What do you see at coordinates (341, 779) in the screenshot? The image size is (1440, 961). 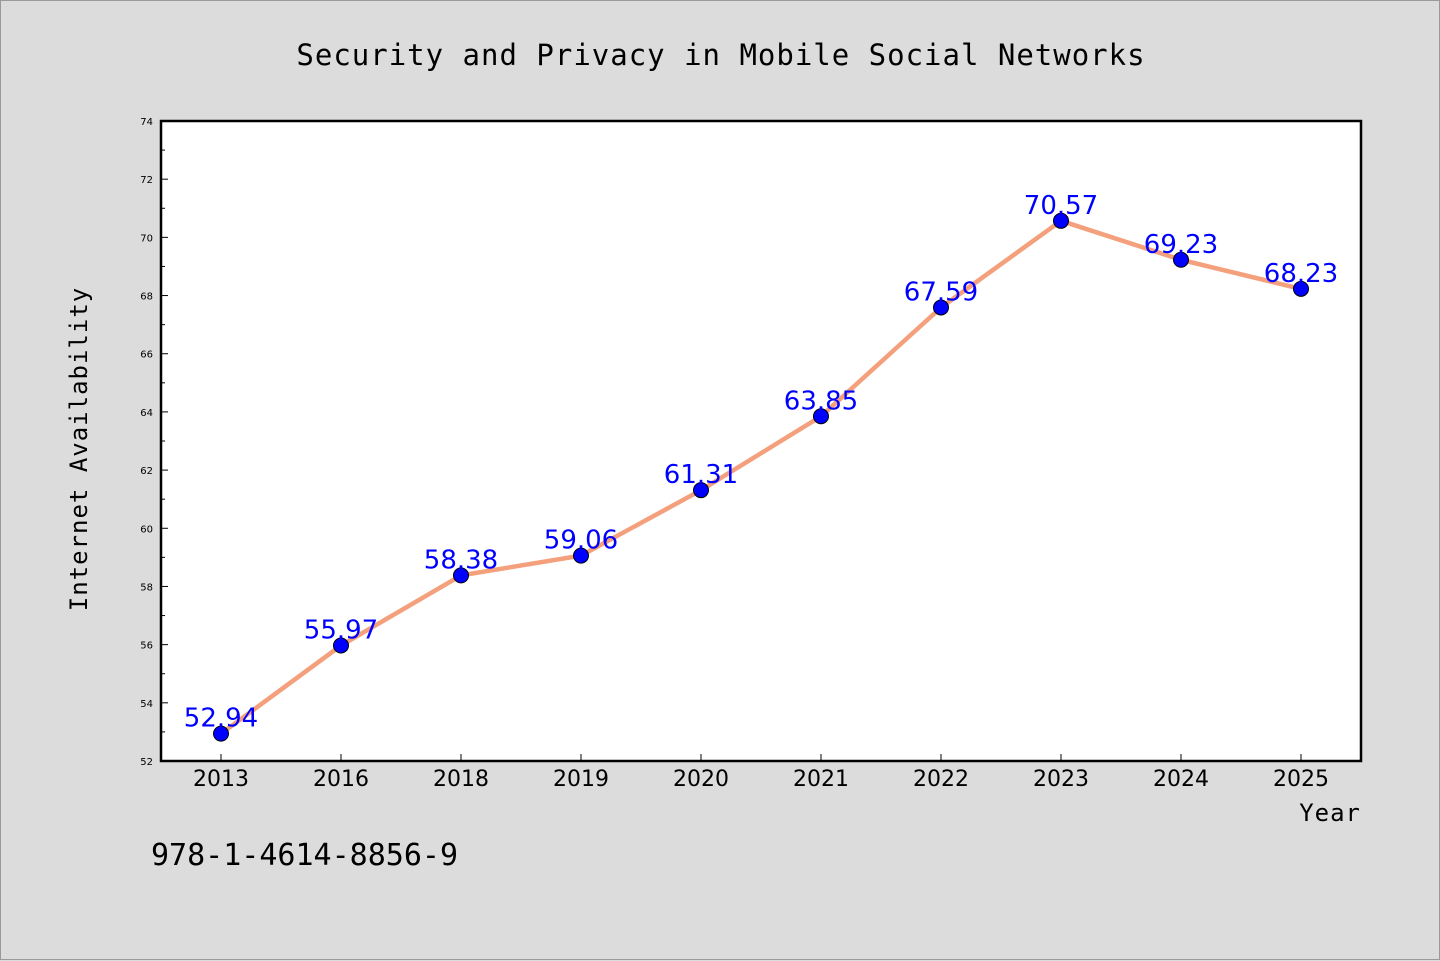 I see `x-tick-label: 2016` at bounding box center [341, 779].